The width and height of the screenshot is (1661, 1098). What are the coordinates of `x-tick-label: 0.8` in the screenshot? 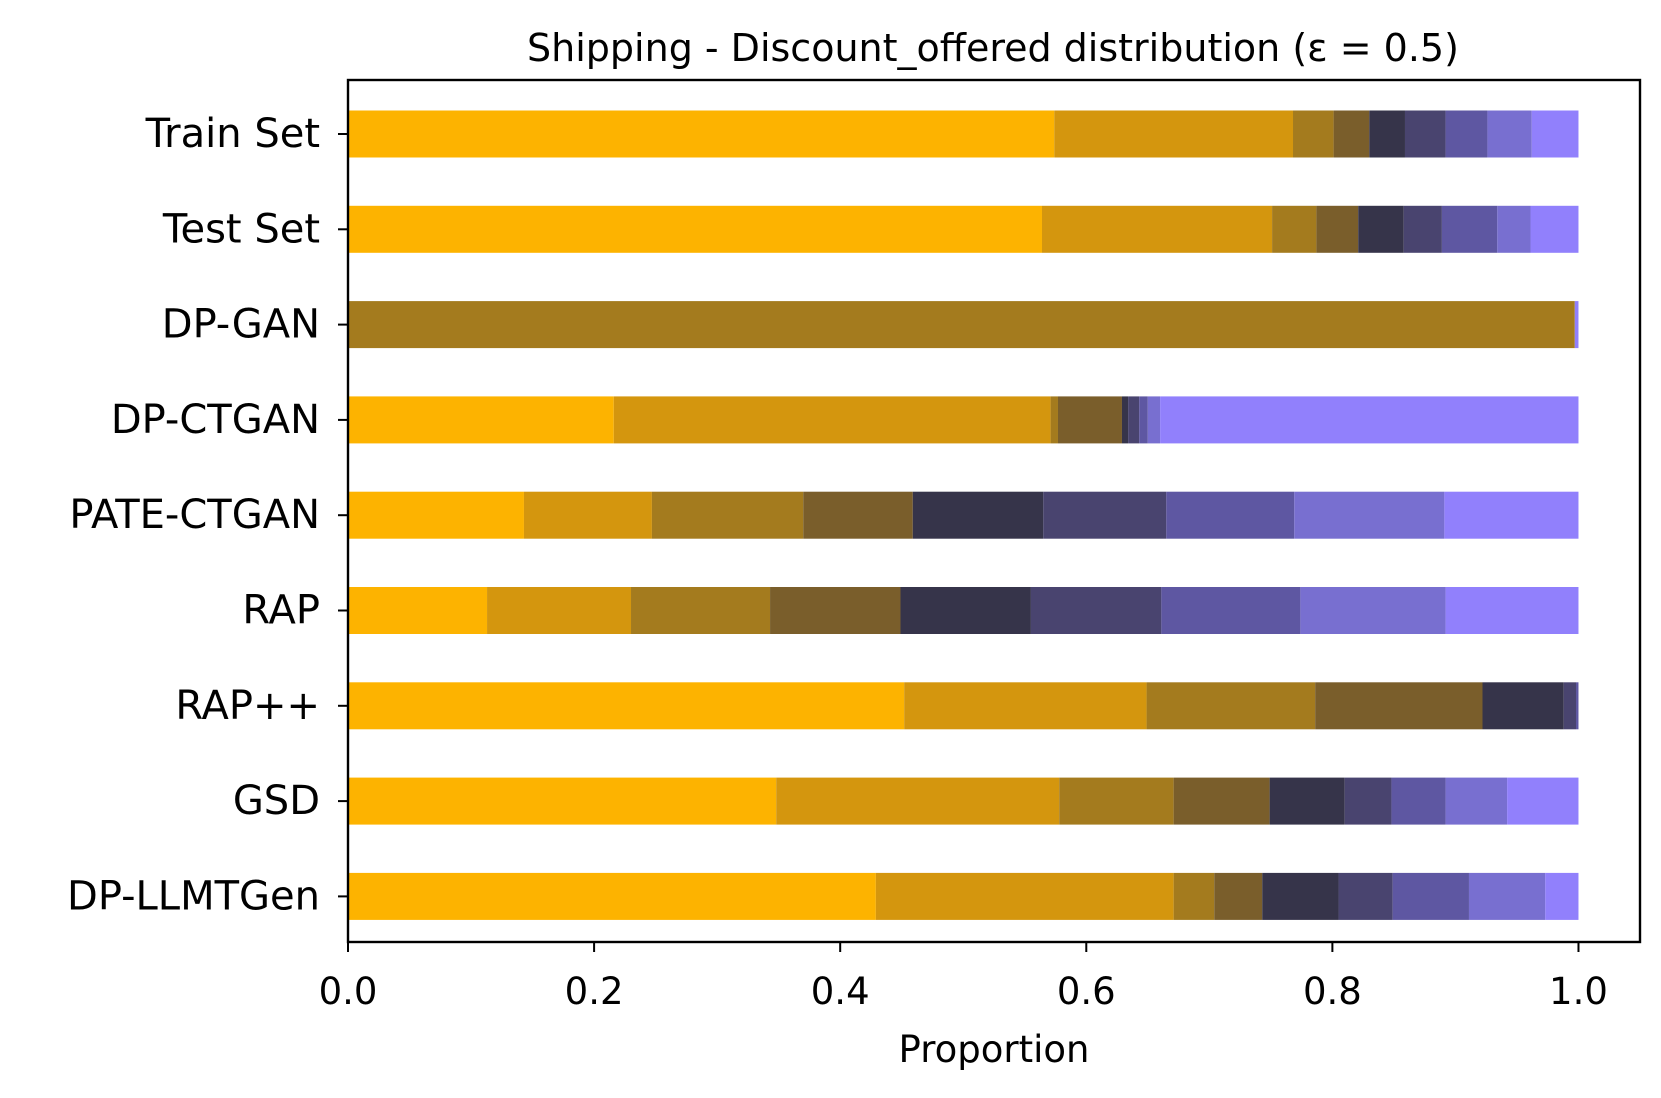 It's located at (1332, 991).